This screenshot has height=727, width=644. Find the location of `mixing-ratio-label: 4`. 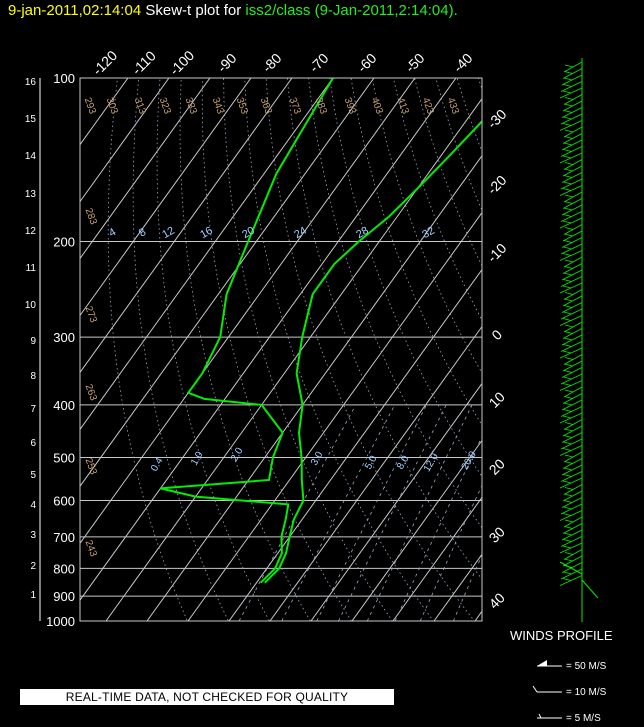

mixing-ratio-label: 4 is located at coordinates (112, 232).